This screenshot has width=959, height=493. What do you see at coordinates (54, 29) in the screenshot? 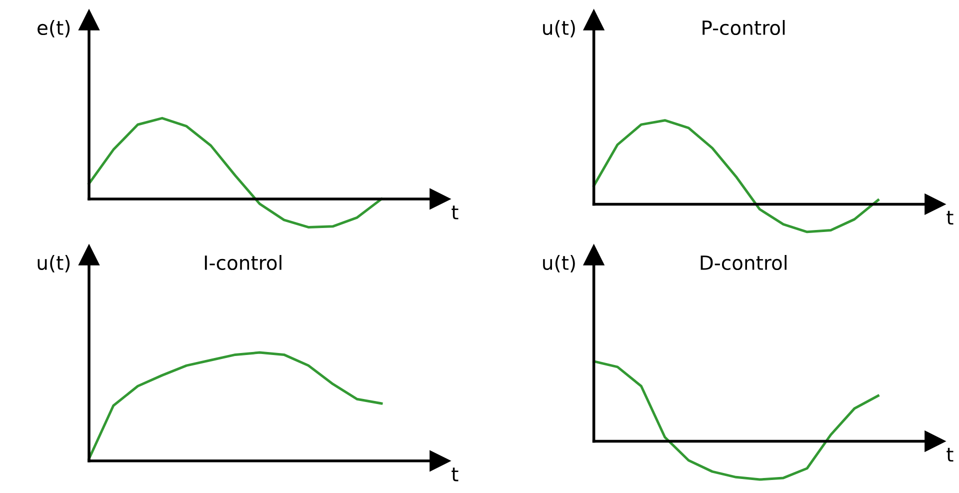
I see `y-axis-title: e(t)` at bounding box center [54, 29].